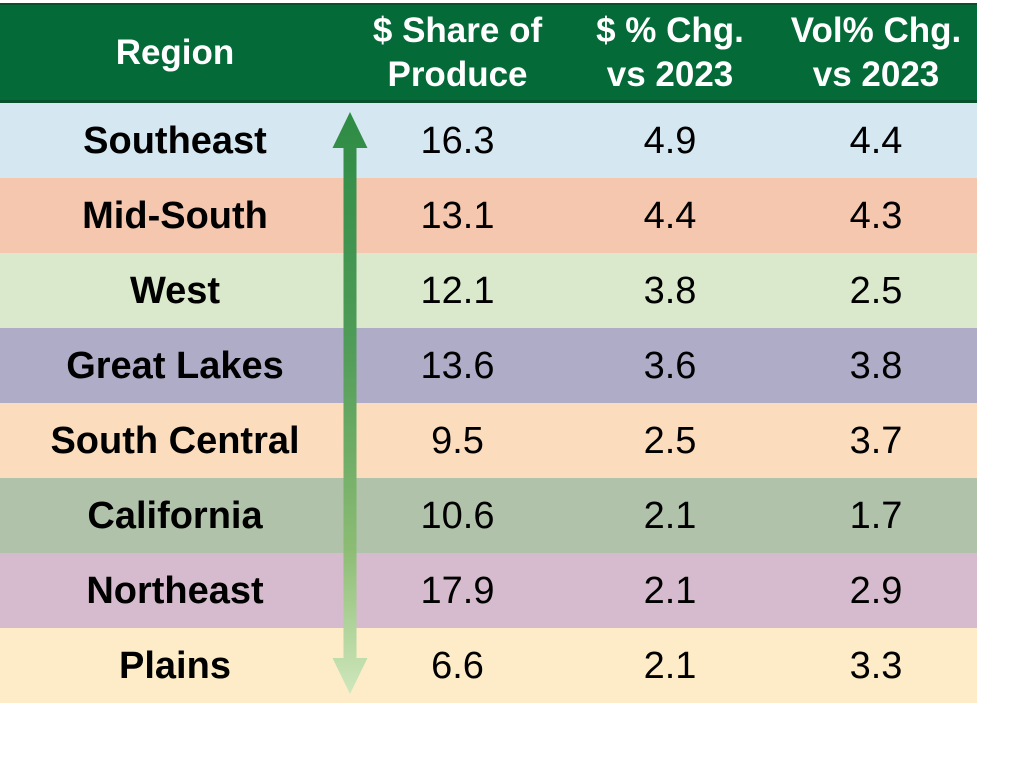  I want to click on vol-chg-cell: 1.7, so click(876, 515).